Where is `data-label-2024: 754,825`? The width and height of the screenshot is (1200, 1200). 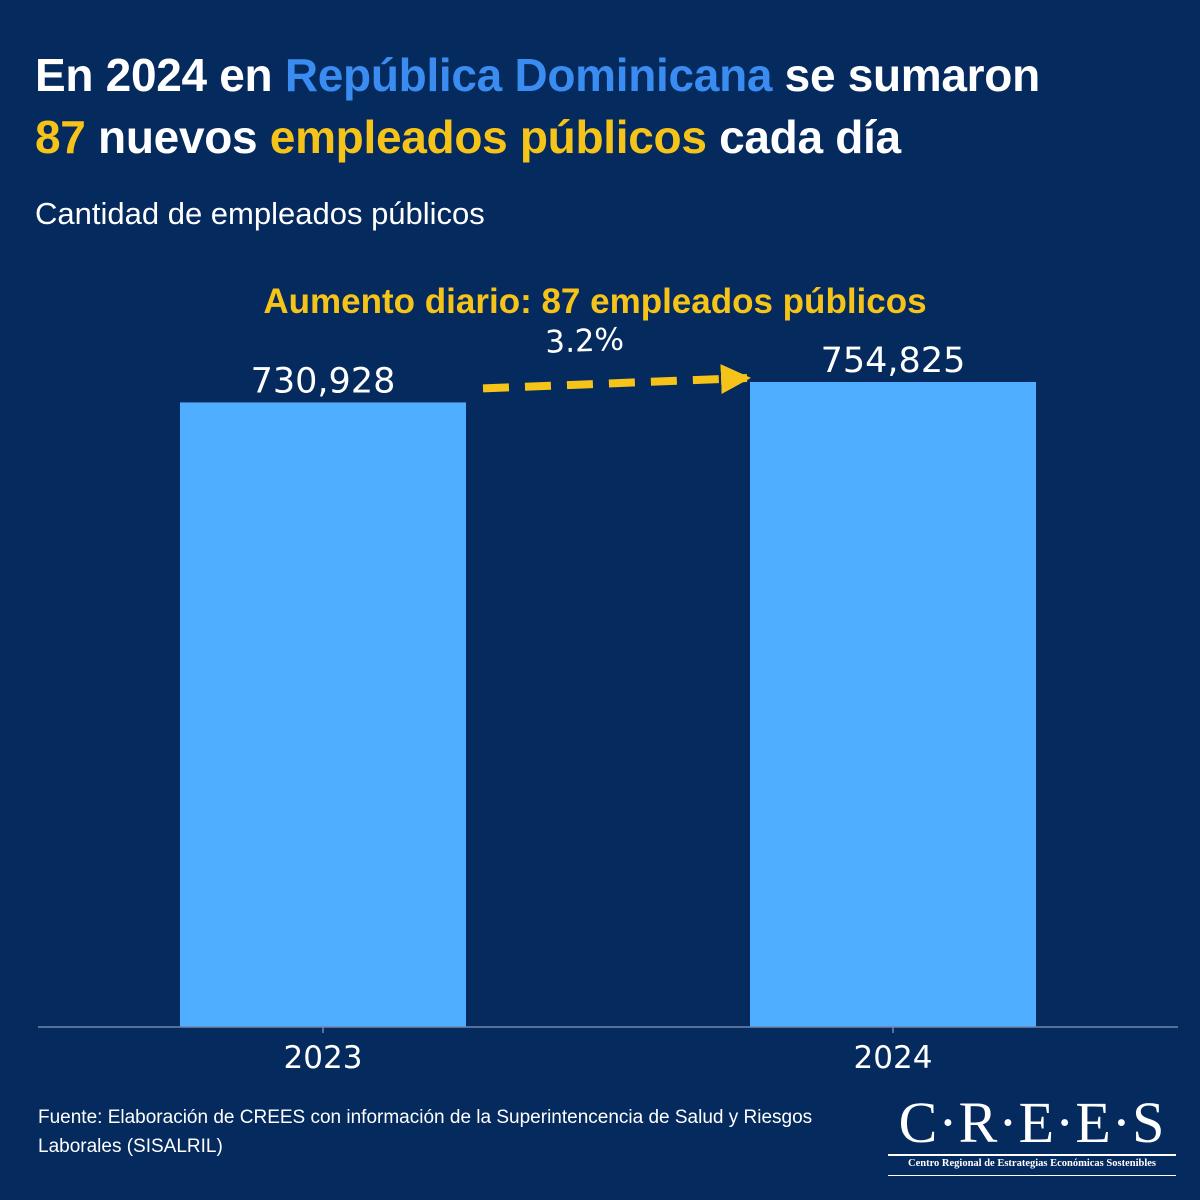 data-label-2024: 754,825 is located at coordinates (893, 361).